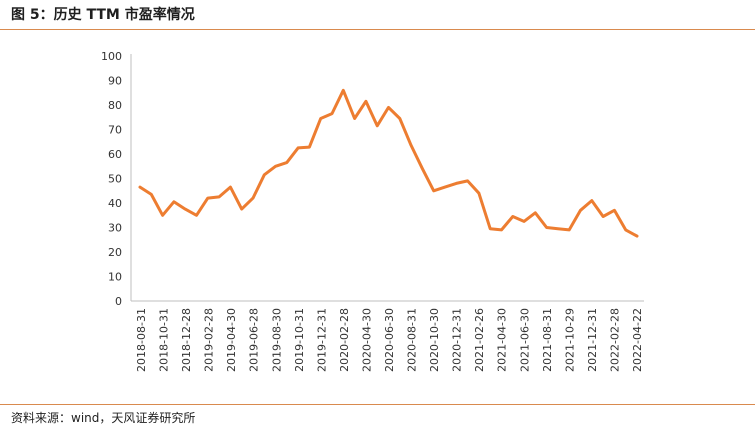 This screenshot has height=430, width=755. I want to click on y-tick-label: 100, so click(111, 56).